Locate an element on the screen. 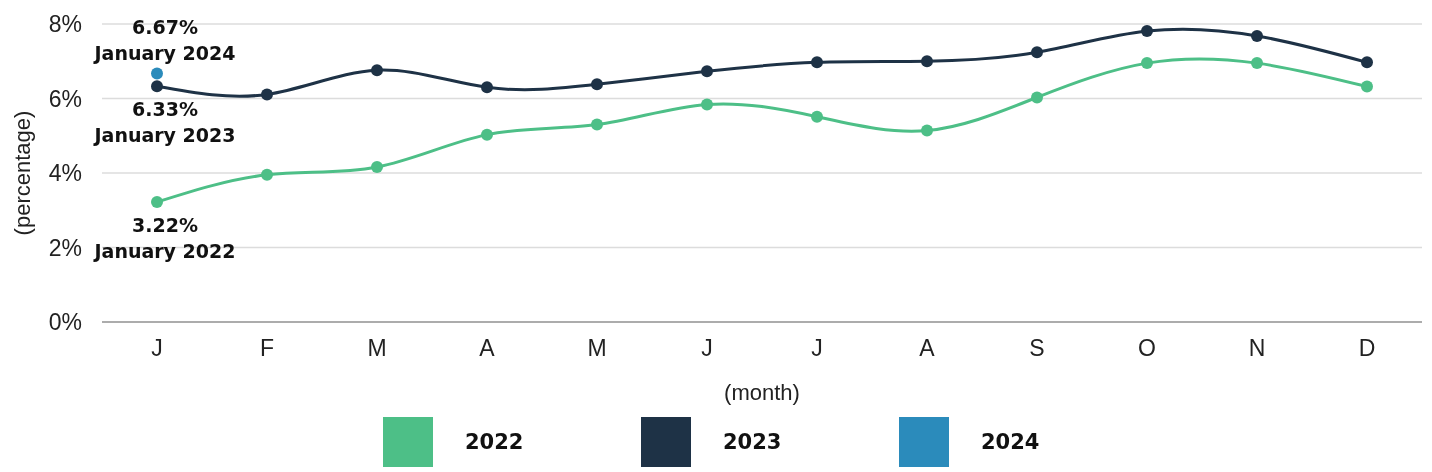 Image resolution: width=1432 pixels, height=472 pixels. y-tick-label: 2% is located at coordinates (65, 247).